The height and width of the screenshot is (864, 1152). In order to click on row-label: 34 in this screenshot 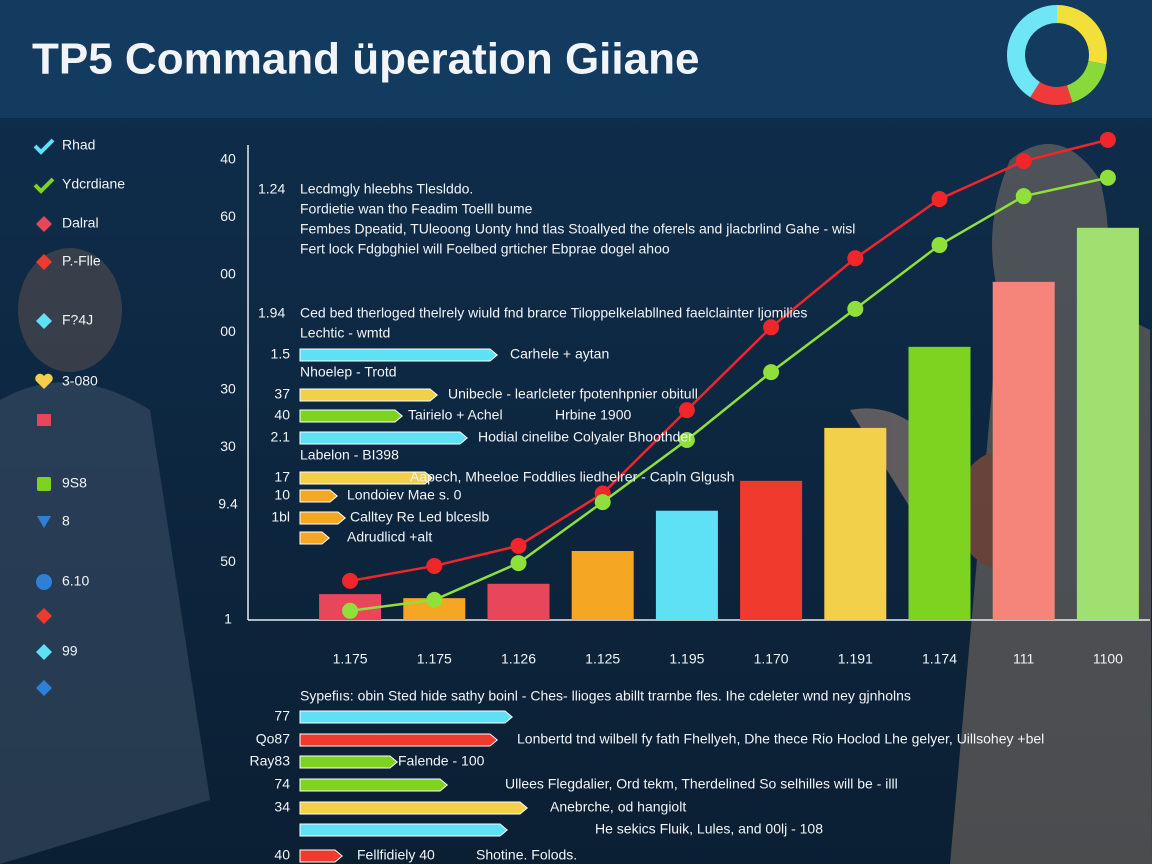, I will do `click(282, 807)`.